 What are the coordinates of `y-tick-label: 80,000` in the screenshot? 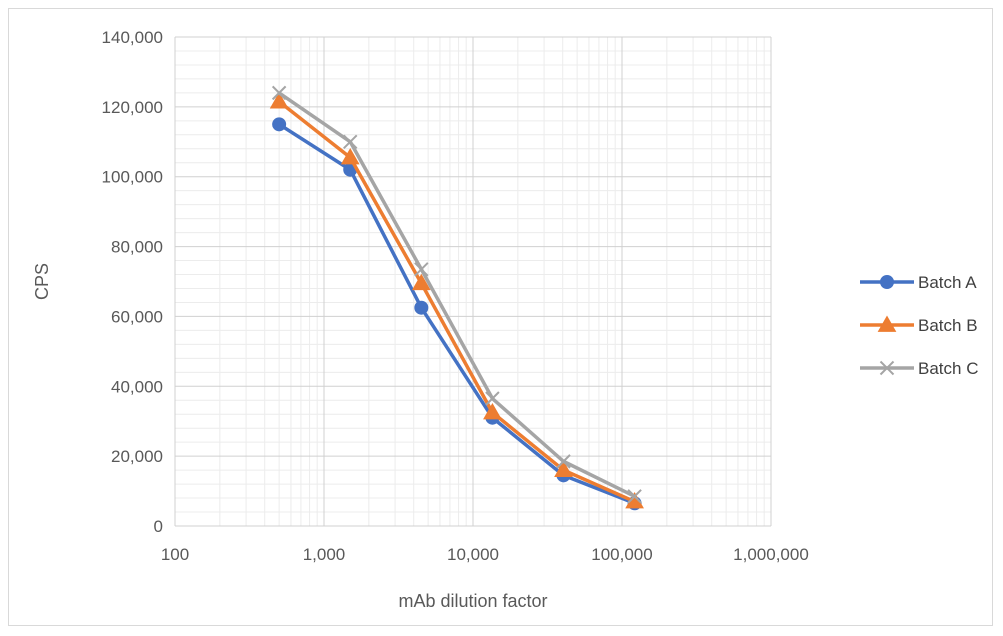 It's located at (137, 247).